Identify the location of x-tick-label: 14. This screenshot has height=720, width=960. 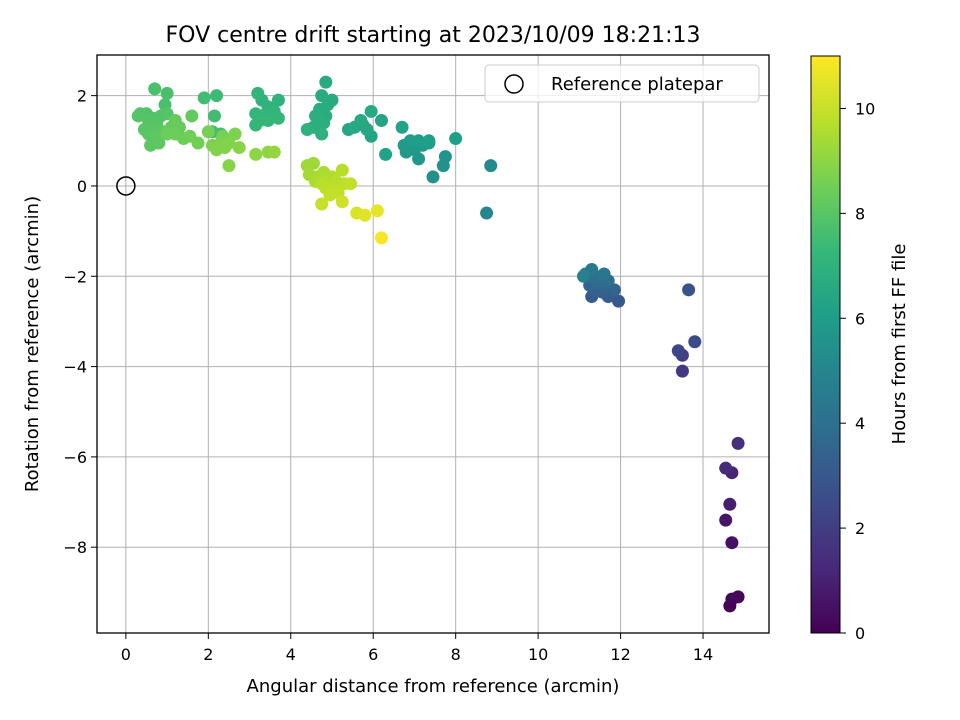
(703, 654).